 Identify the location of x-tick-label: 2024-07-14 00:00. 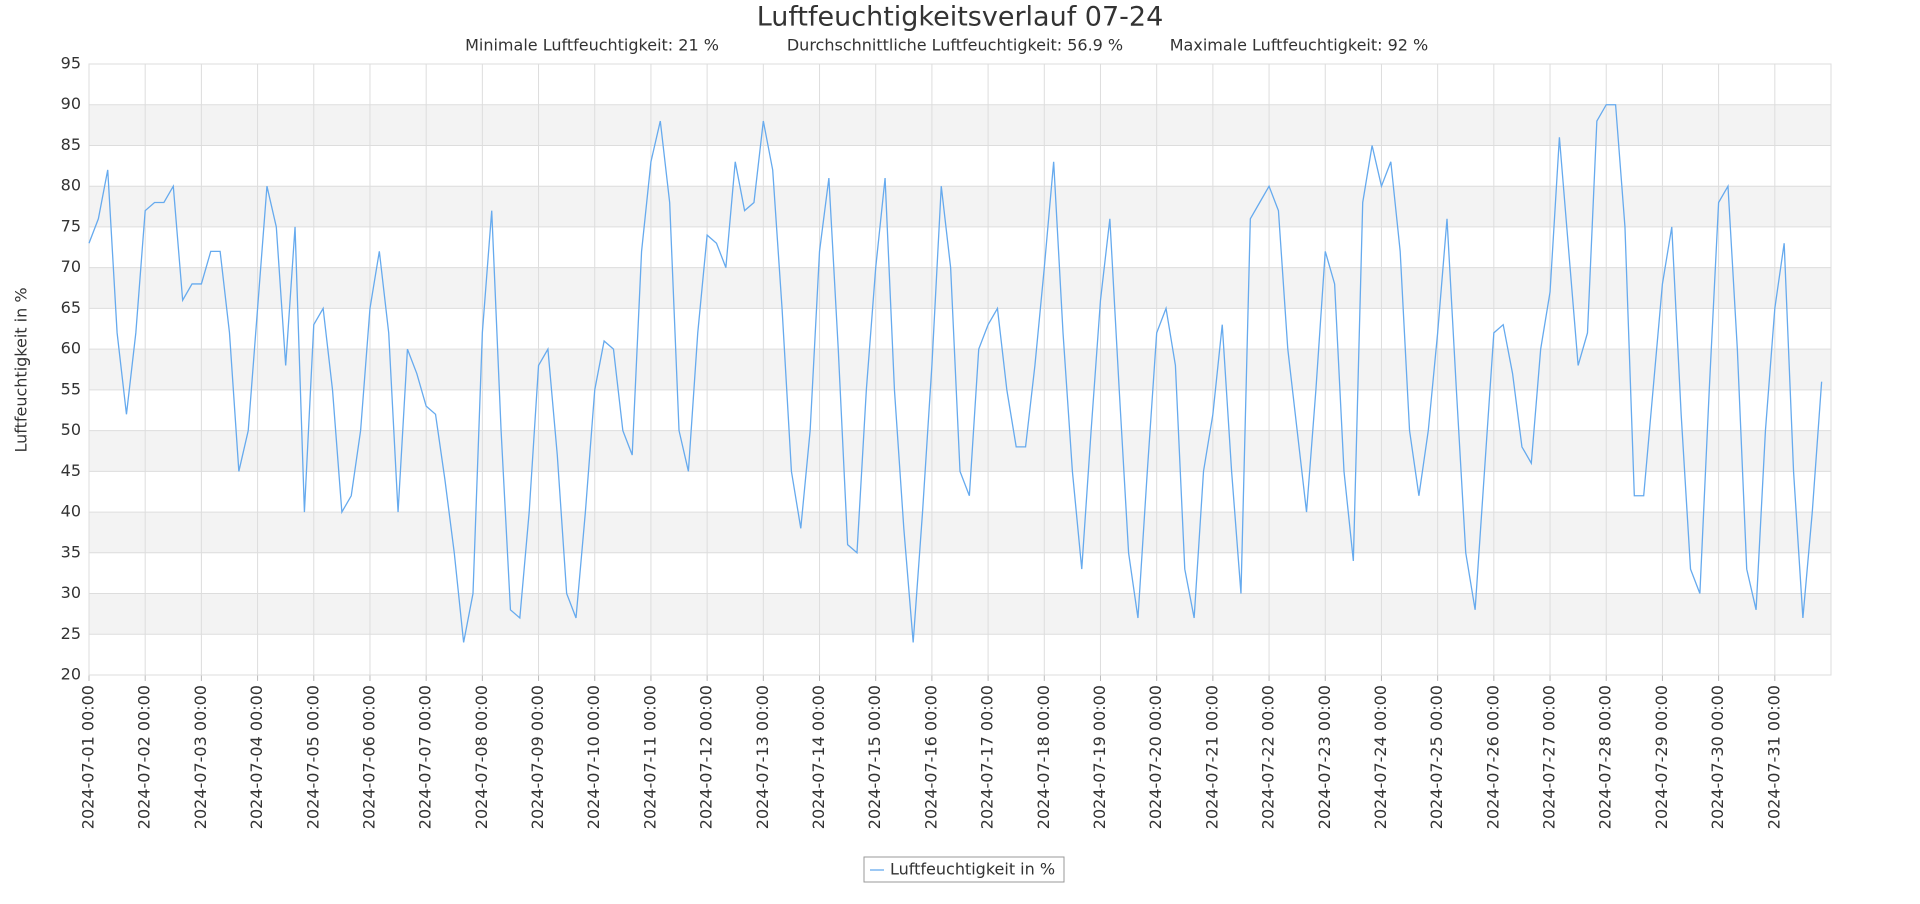
(818, 757).